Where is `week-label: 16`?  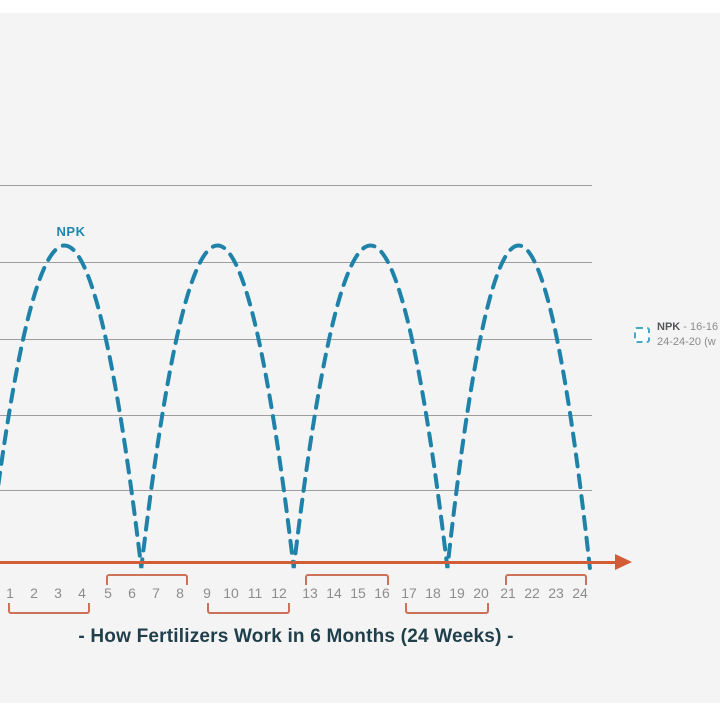
week-label: 16 is located at coordinates (382, 593).